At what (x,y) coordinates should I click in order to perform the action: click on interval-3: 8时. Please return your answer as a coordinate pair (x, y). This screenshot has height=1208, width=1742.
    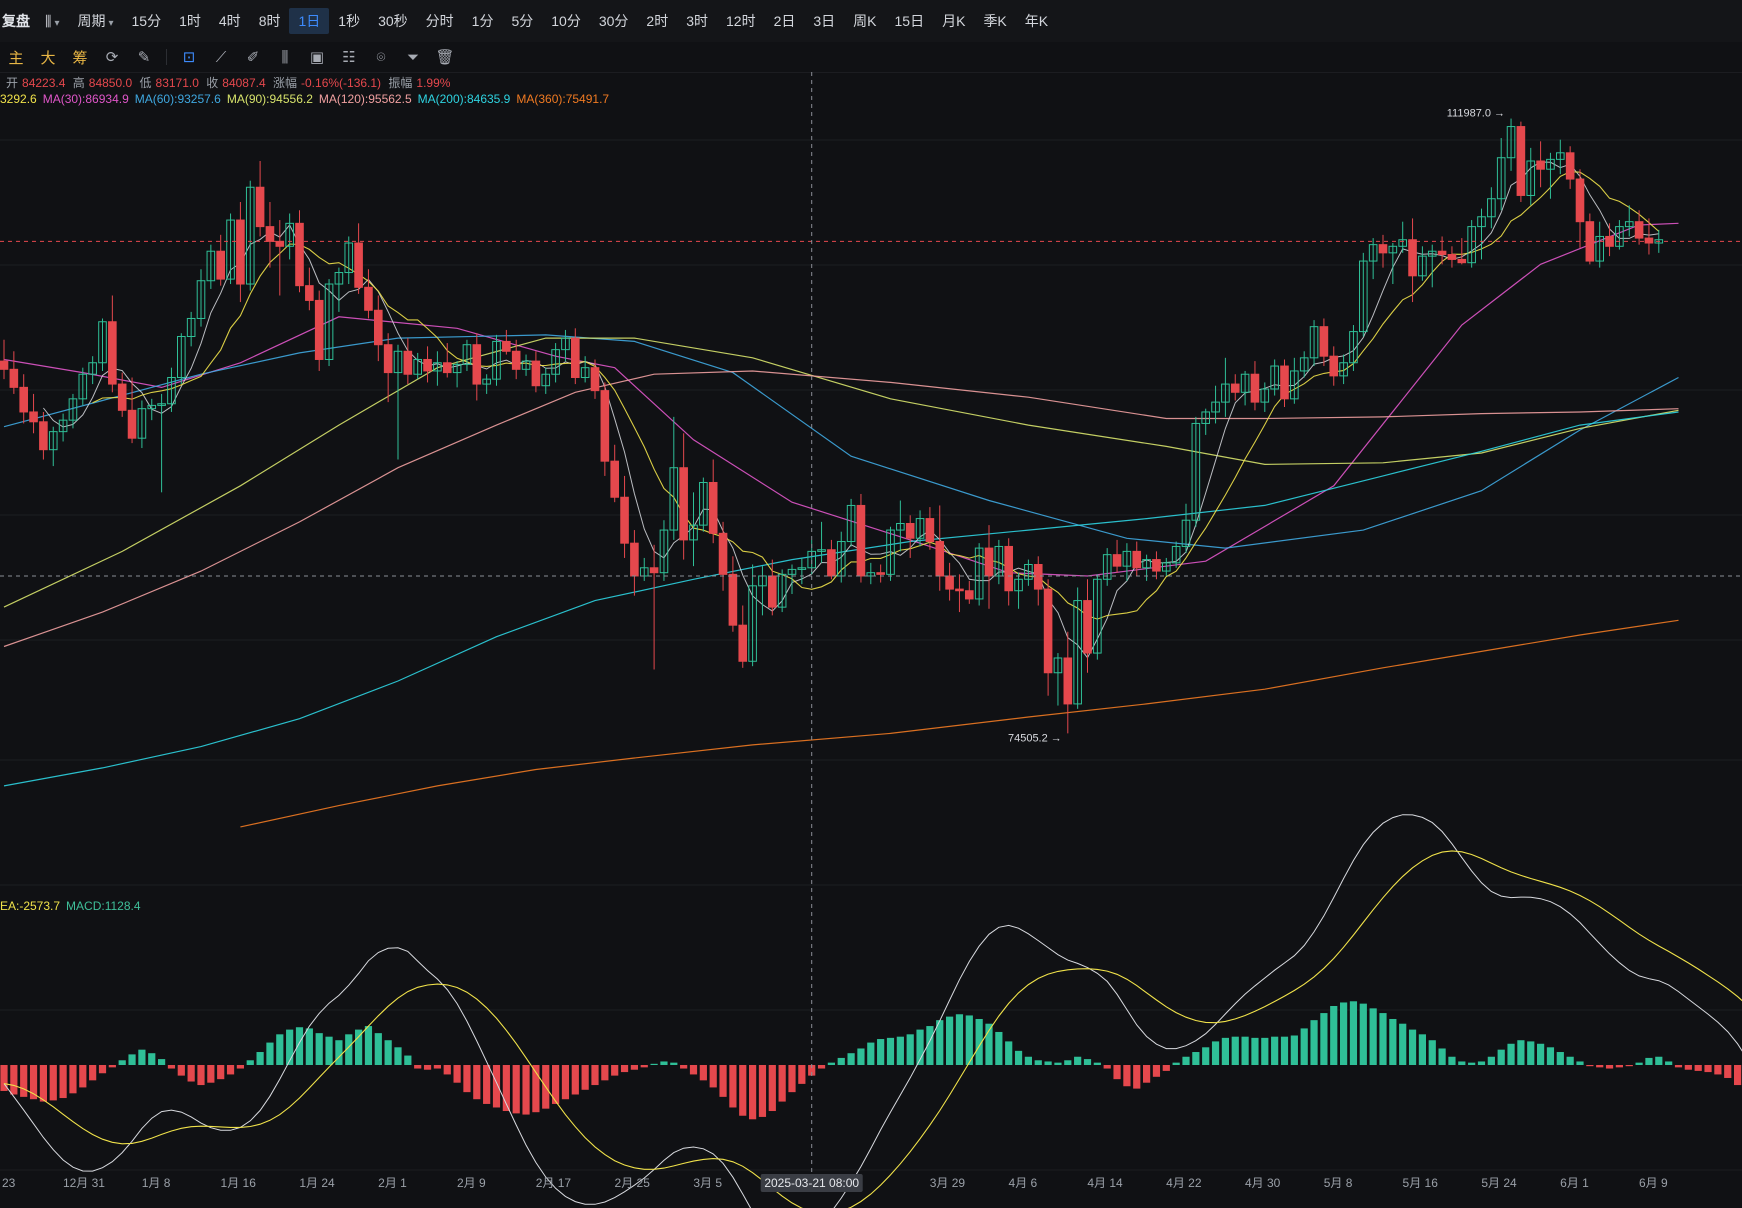
    Looking at the image, I should click on (269, 21).